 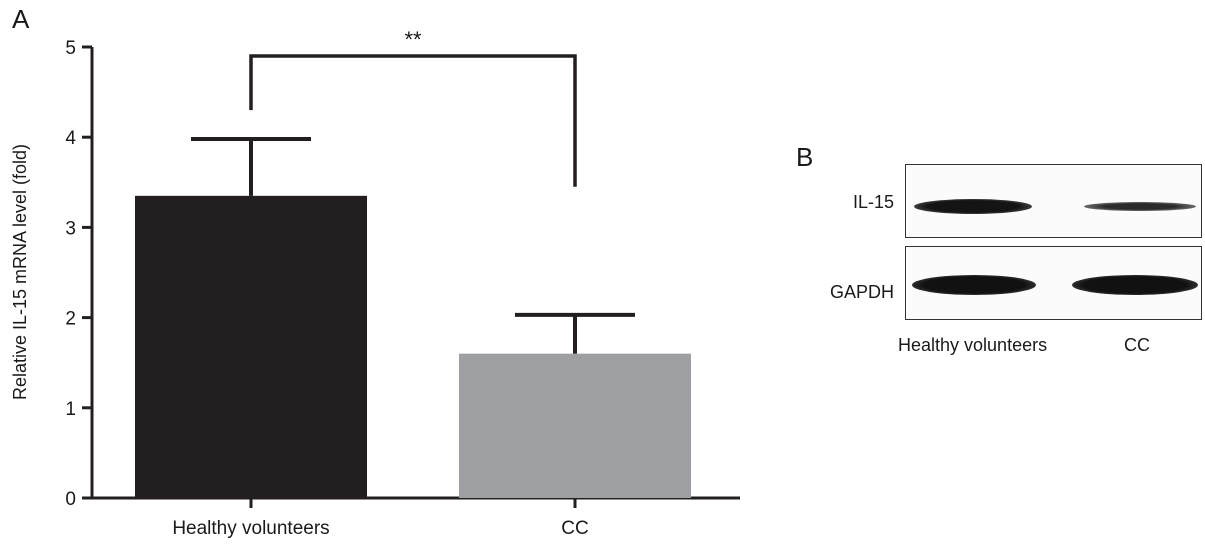 What do you see at coordinates (1137, 345) in the screenshot?
I see `lane-label-cc: CC` at bounding box center [1137, 345].